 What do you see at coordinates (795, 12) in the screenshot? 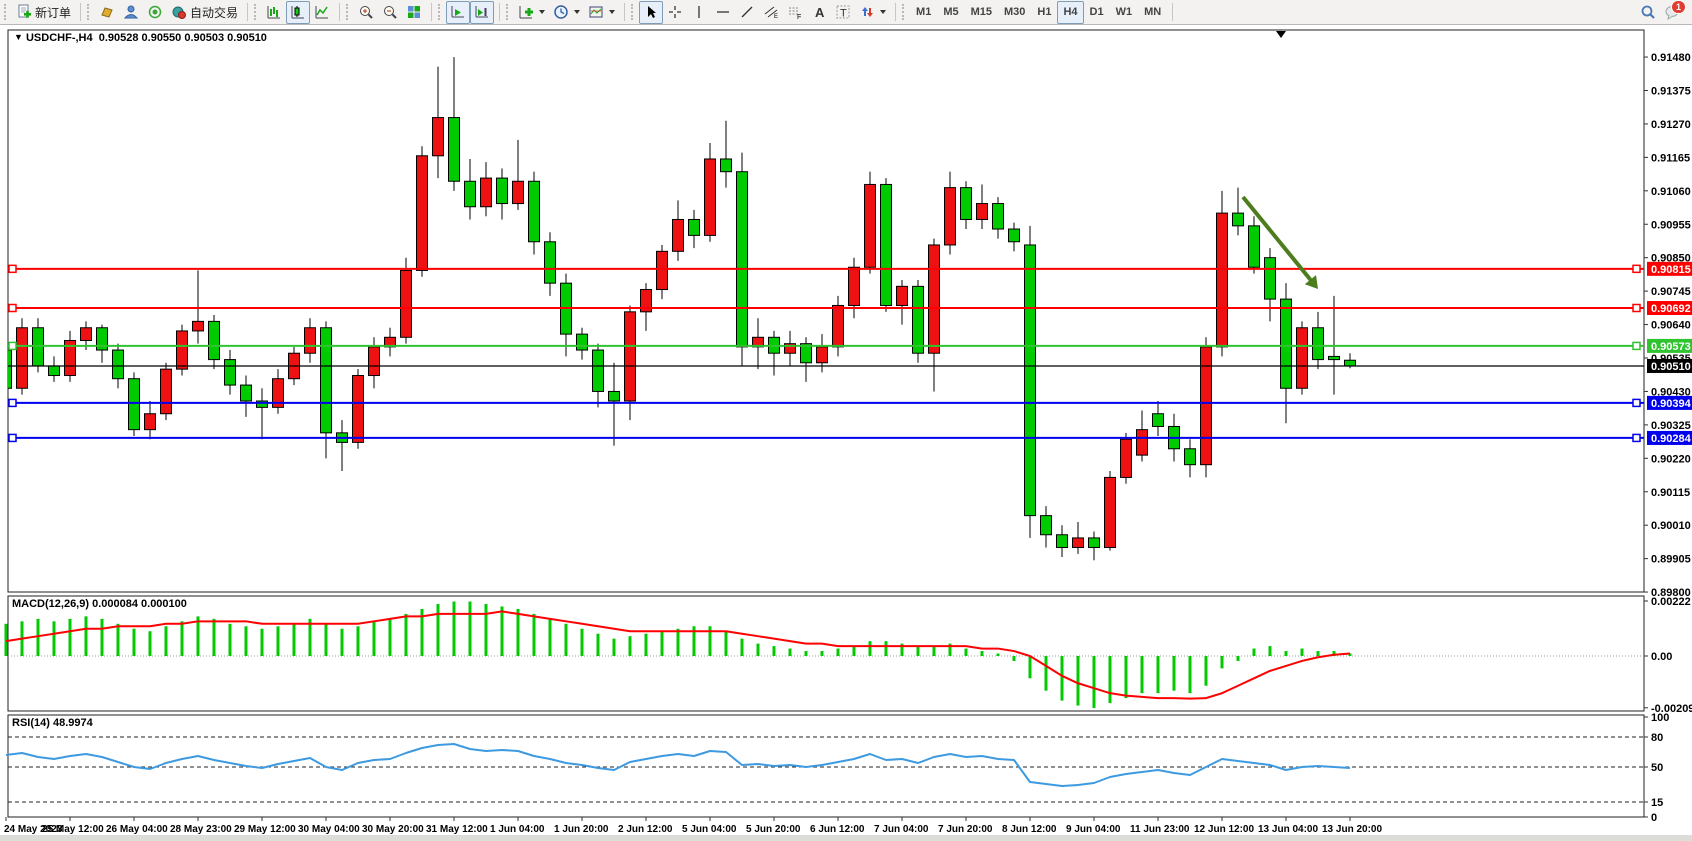
I see `fibonacci-button: F` at bounding box center [795, 12].